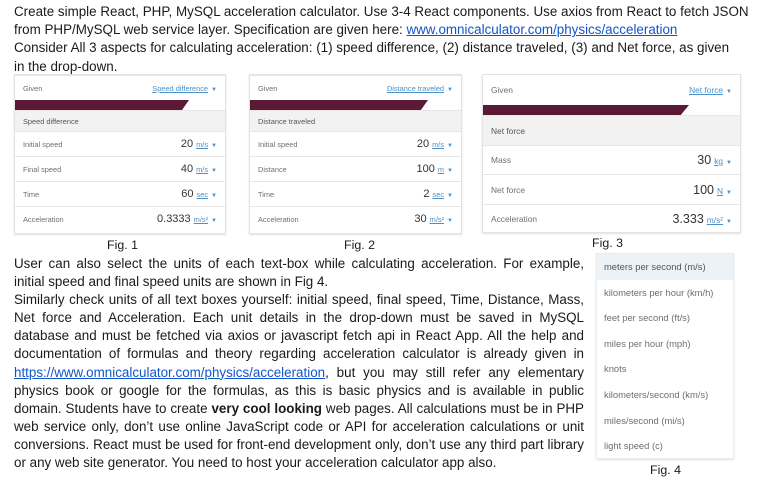 This screenshot has height=483, width=770. What do you see at coordinates (720, 190) in the screenshot?
I see `unit-select: N` at bounding box center [720, 190].